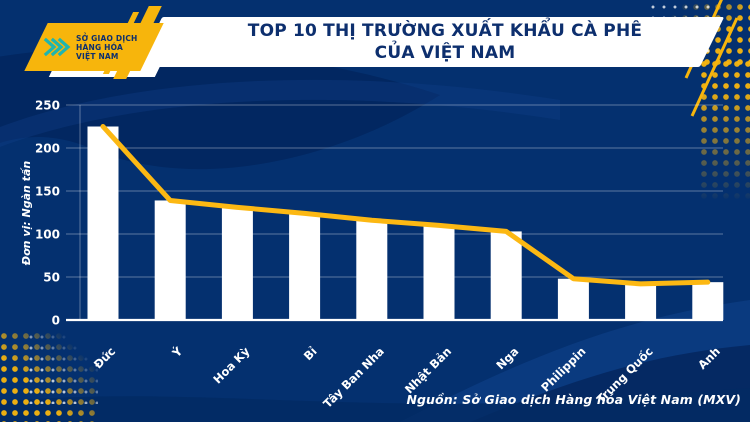  I want to click on bar-Tây Ban Nha, so click(372, 270).